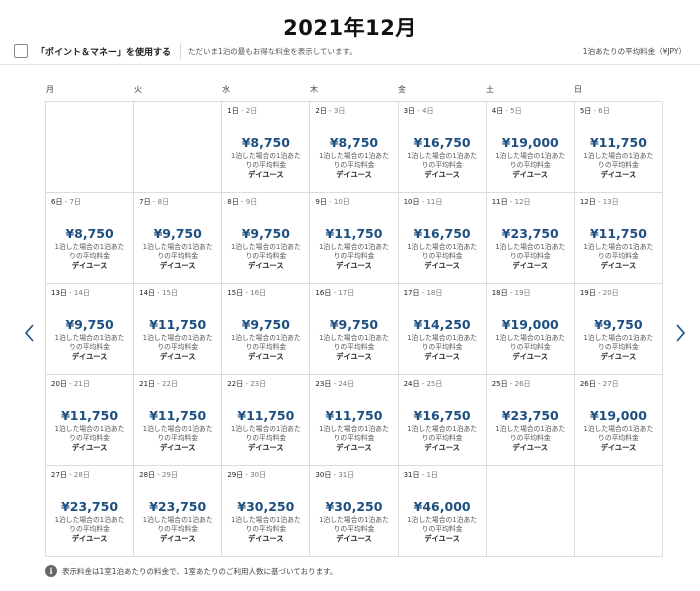  I want to click on check-out-date: 11日, so click(434, 202).